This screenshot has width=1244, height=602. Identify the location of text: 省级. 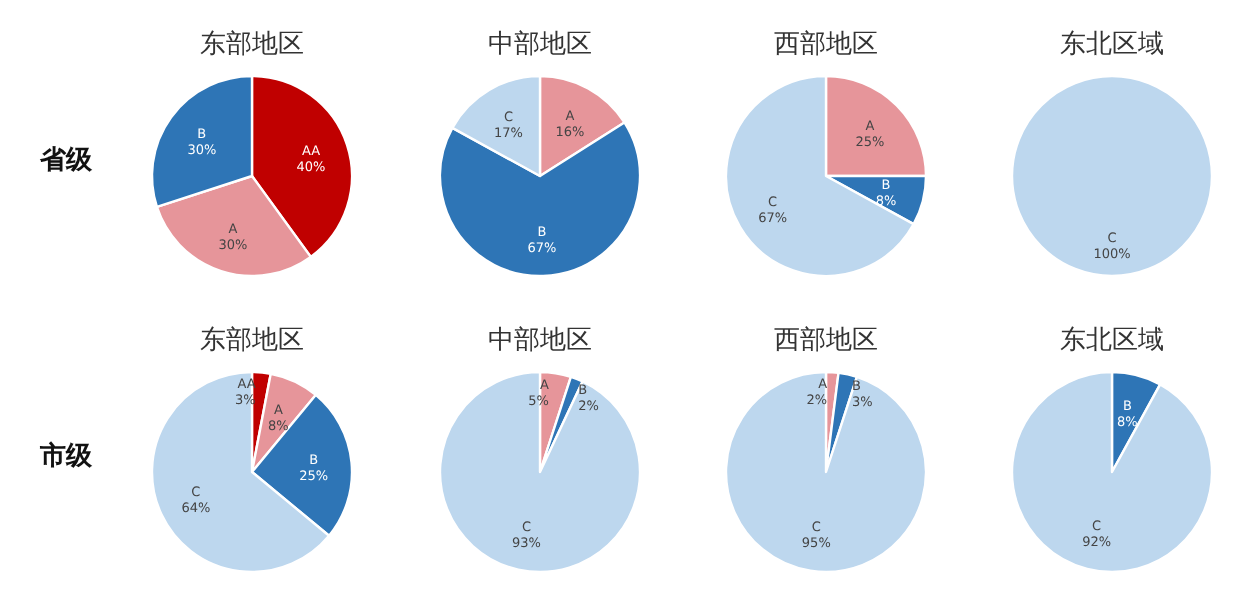
(66, 161).